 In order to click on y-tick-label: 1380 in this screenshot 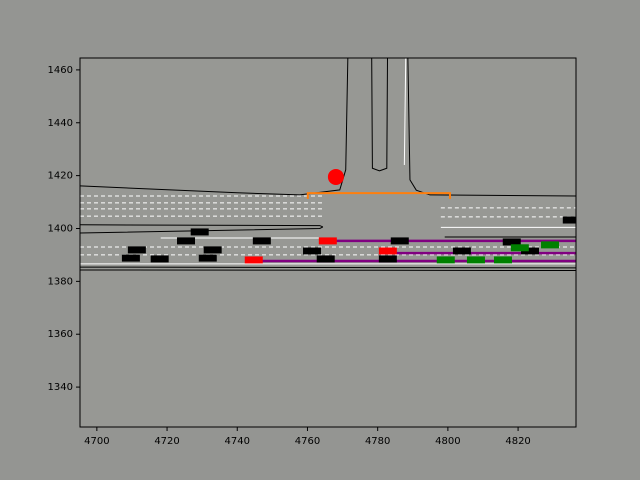, I will do `click(60, 281)`.